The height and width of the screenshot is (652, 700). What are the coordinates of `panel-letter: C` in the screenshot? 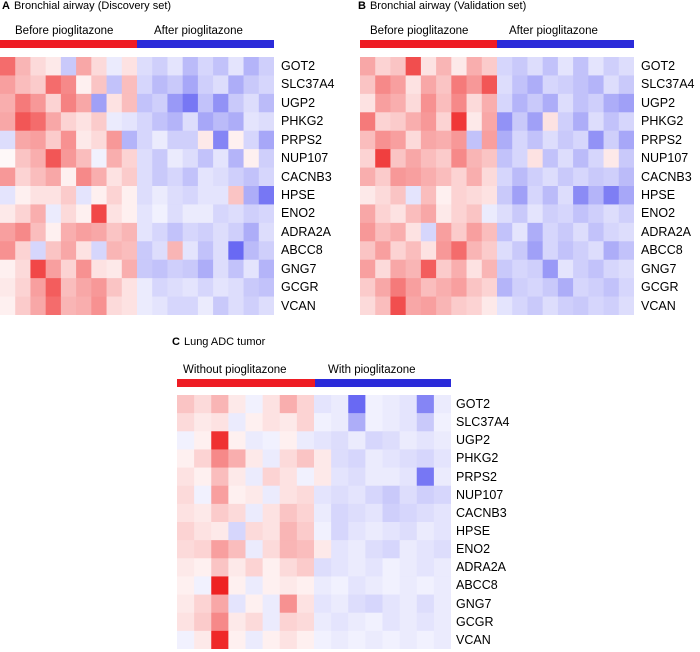 It's located at (176, 342).